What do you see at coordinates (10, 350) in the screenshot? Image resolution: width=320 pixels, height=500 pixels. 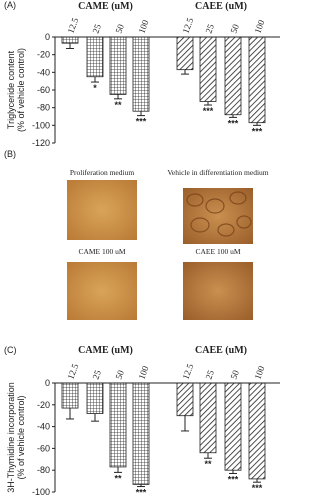 I see `panel-label: (C)` at bounding box center [10, 350].